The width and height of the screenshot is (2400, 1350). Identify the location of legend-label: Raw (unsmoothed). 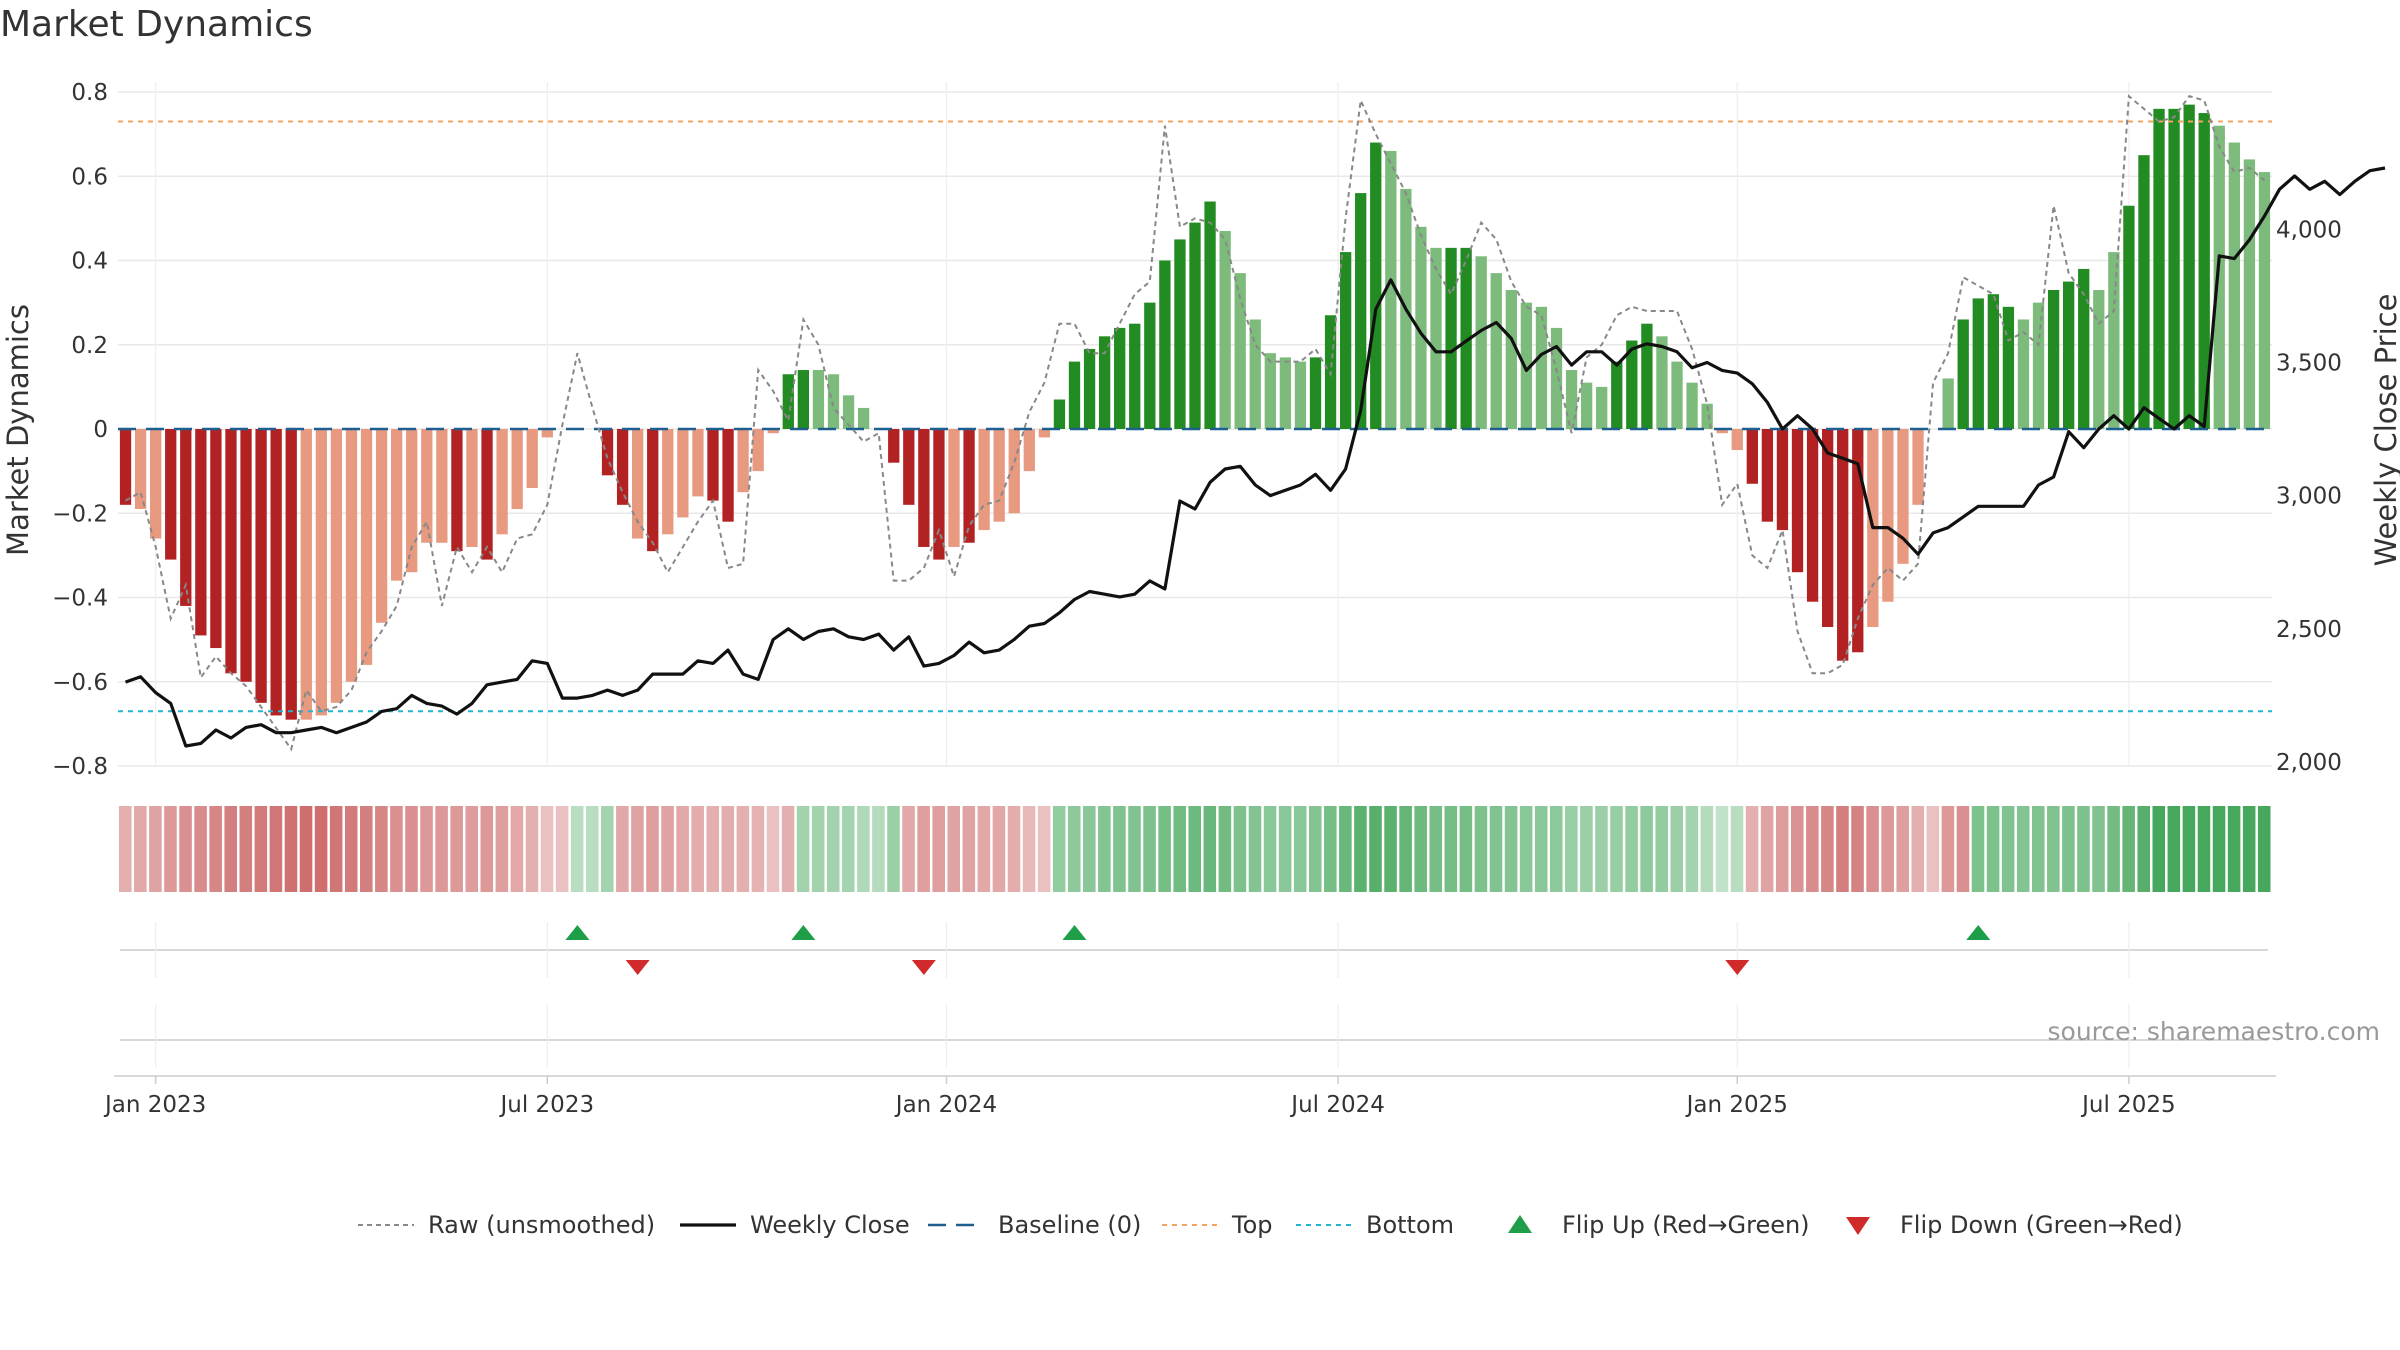
(541, 1225).